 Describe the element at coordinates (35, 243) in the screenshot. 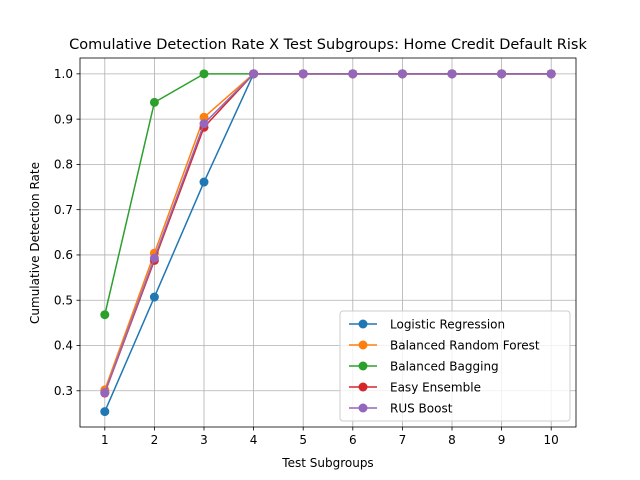

I see `y-axis-label: Cumulative Detection Rate` at that location.